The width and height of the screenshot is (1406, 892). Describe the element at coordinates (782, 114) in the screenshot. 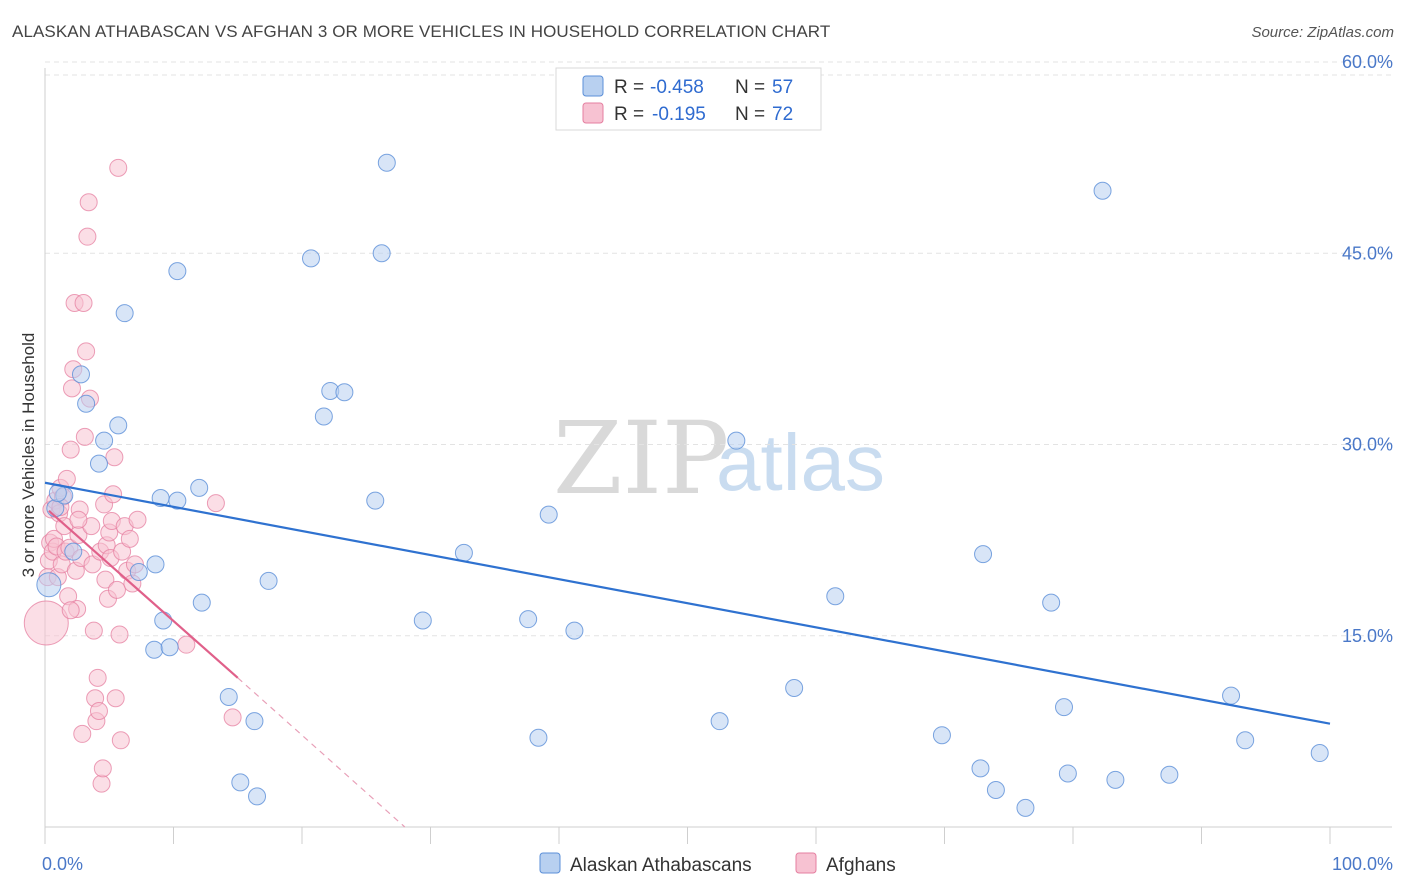

I see `legend-n-value-2: 72` at that location.